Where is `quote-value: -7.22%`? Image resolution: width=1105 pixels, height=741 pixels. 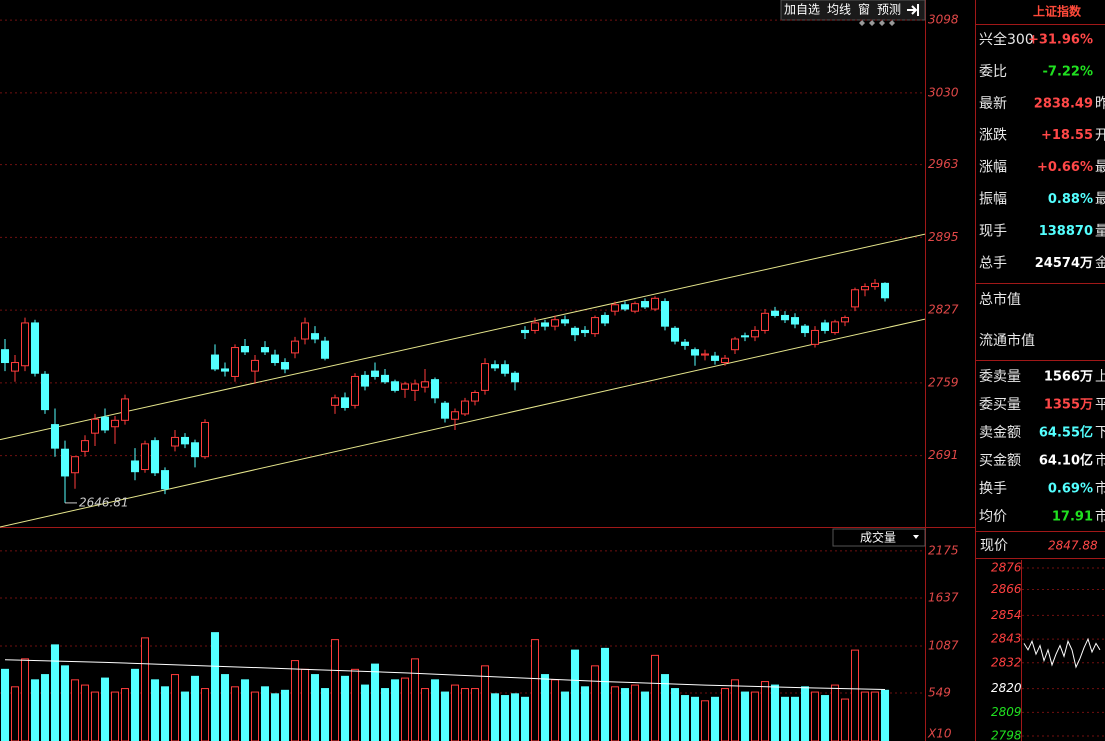
quote-value: -7.22% is located at coordinates (1068, 71).